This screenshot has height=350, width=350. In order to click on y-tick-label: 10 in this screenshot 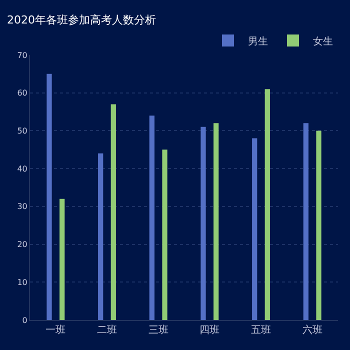, I will do `click(22, 282)`.